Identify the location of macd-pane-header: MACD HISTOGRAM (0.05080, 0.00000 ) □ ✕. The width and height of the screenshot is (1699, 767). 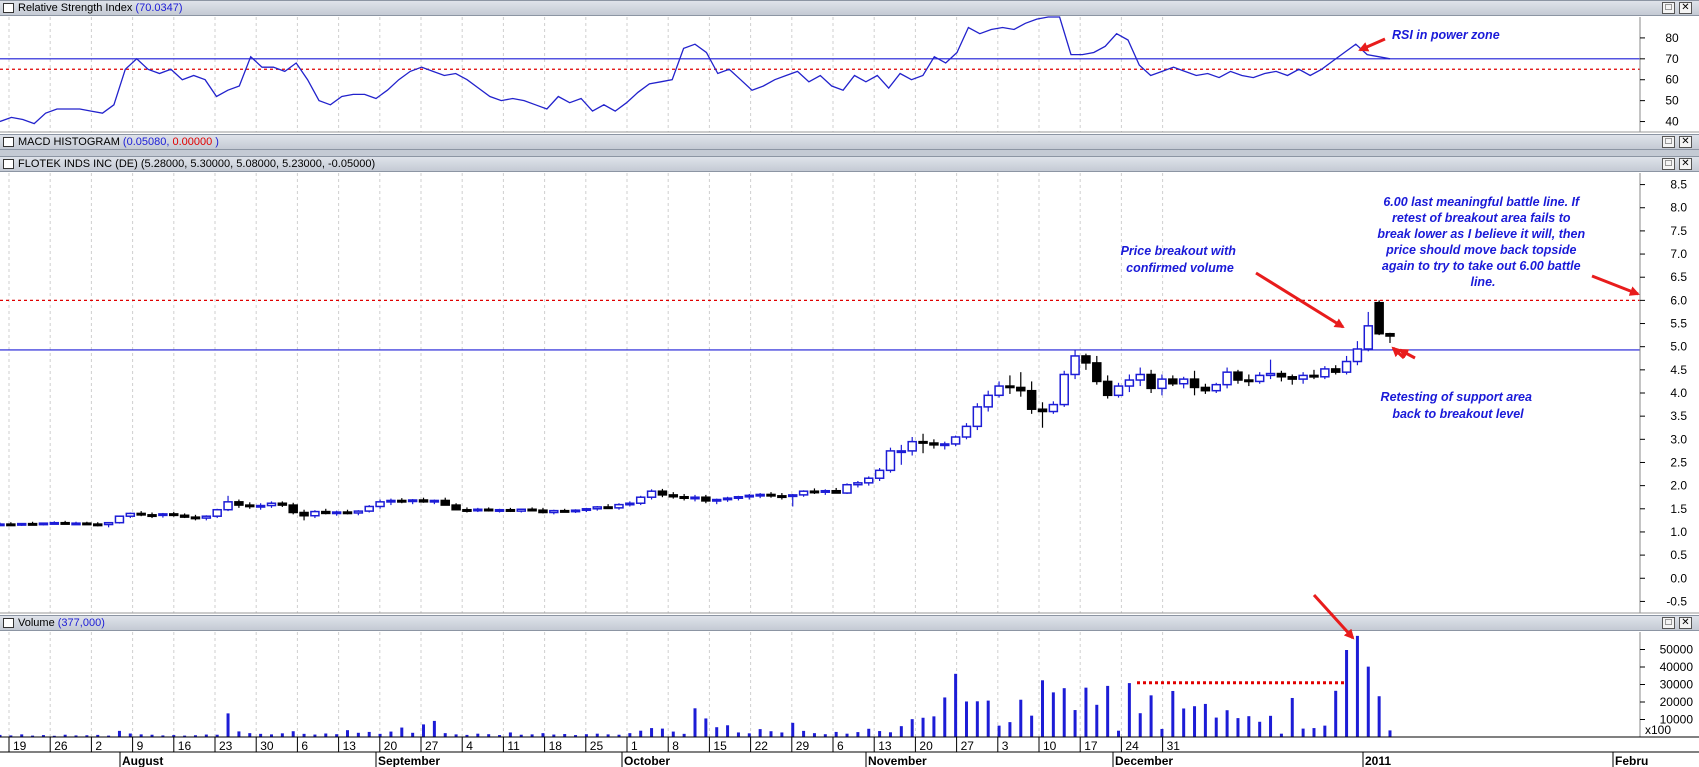
(849, 142).